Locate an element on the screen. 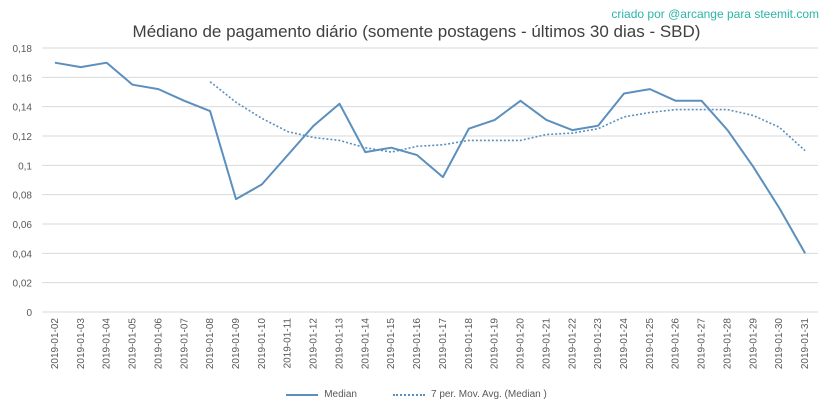 The width and height of the screenshot is (833, 416). x-tick-label: 2019-01-20 is located at coordinates (521, 344).